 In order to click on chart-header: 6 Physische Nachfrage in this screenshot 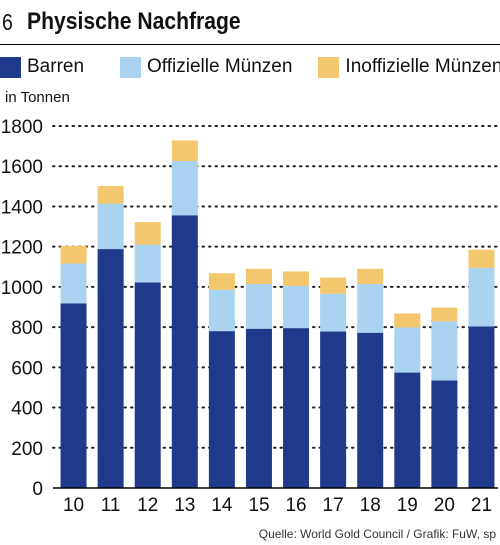, I will do `click(250, 22)`.